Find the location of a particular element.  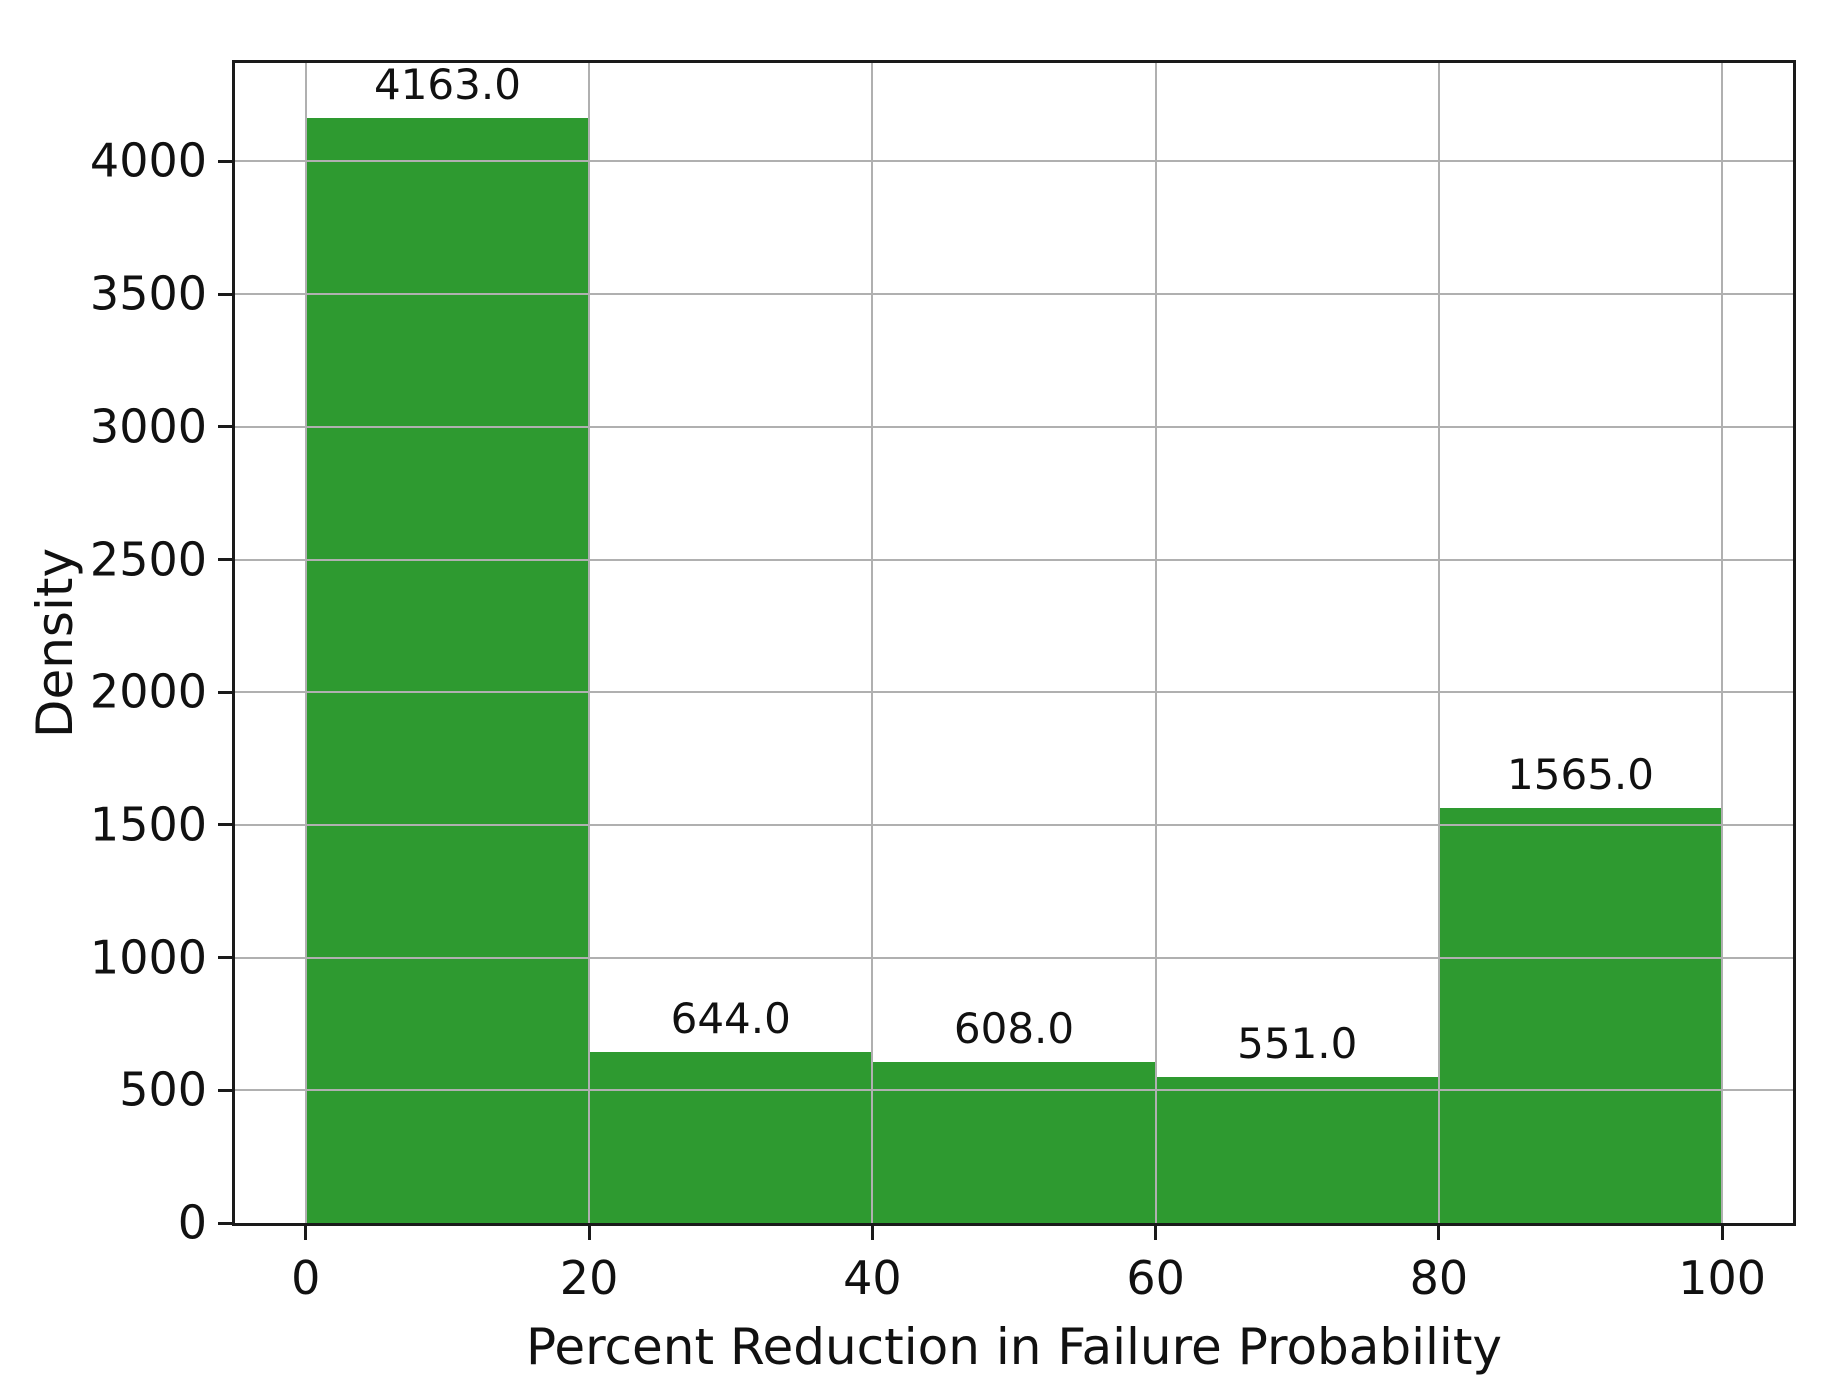

x-tick-label: 100 is located at coordinates (1722, 1278).